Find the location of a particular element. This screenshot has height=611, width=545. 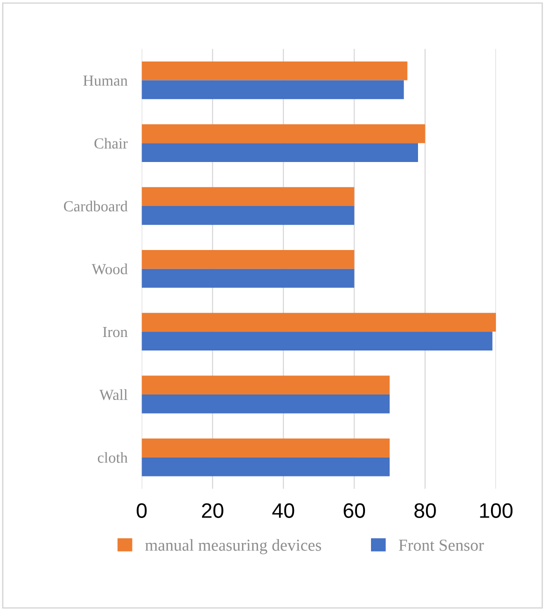

legend-label: Front Sensor is located at coordinates (441, 545).